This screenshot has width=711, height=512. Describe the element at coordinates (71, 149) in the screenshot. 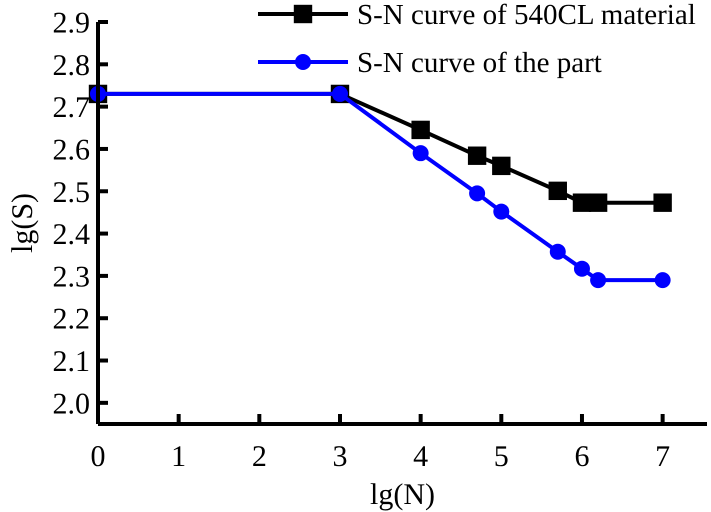

I see `y-tick-label: 2.6` at that location.